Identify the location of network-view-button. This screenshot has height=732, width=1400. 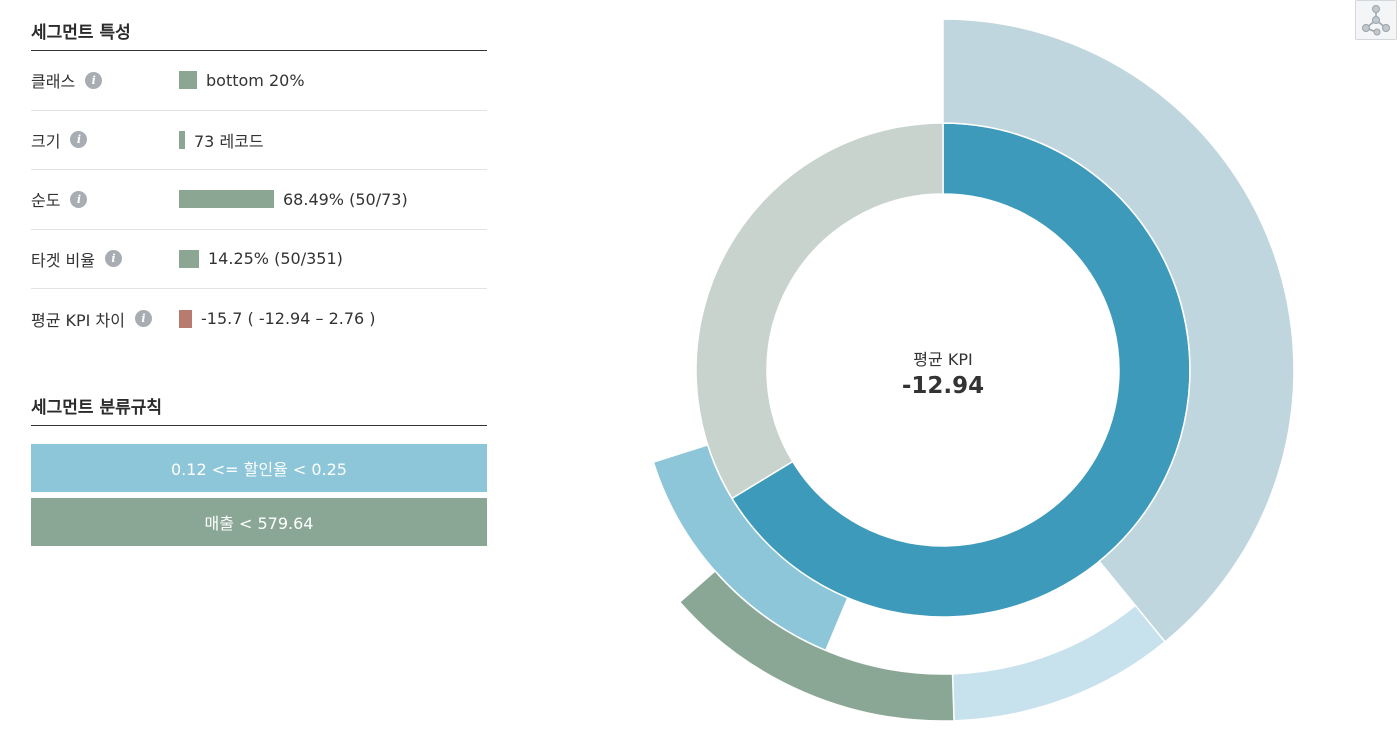
(1376, 20).